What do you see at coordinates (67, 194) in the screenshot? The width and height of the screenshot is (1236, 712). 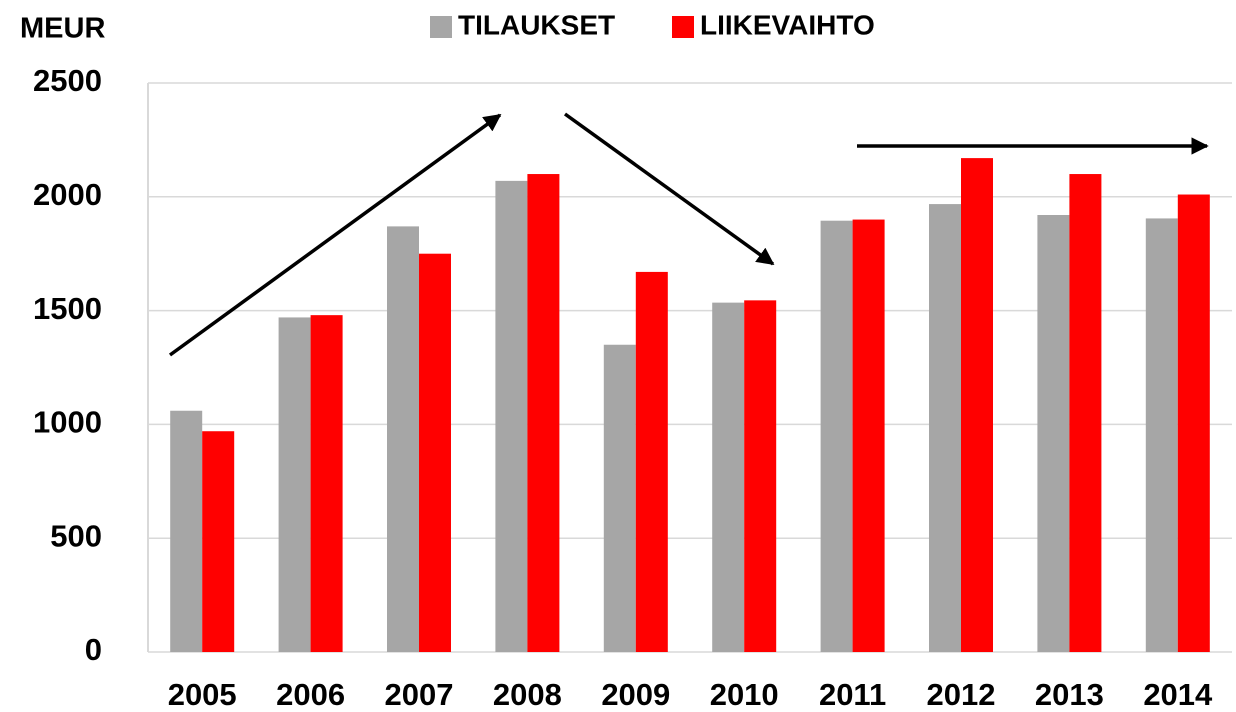 I see `y-tick-label: 2000` at bounding box center [67, 194].